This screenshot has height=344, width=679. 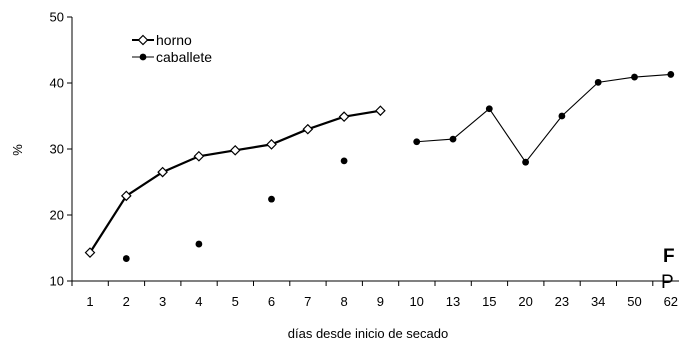 What do you see at coordinates (543, 118) in the screenshot?
I see `series-caballete-line` at bounding box center [543, 118].